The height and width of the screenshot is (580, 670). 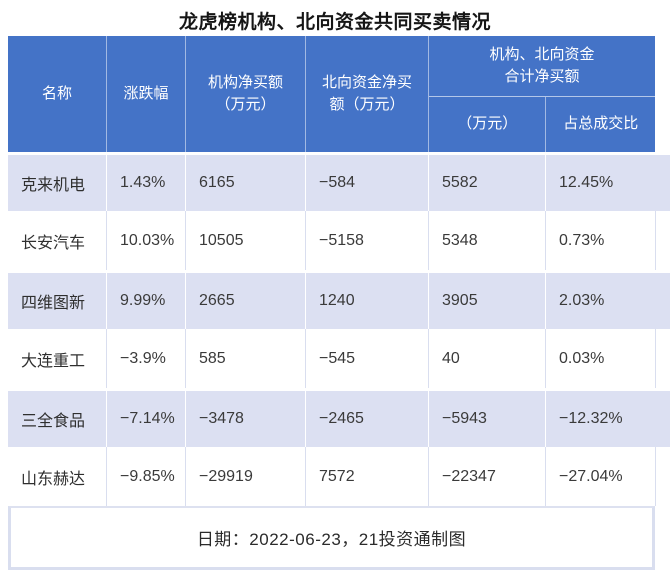 What do you see at coordinates (57, 94) in the screenshot?
I see `col-header-name: 名称` at bounding box center [57, 94].